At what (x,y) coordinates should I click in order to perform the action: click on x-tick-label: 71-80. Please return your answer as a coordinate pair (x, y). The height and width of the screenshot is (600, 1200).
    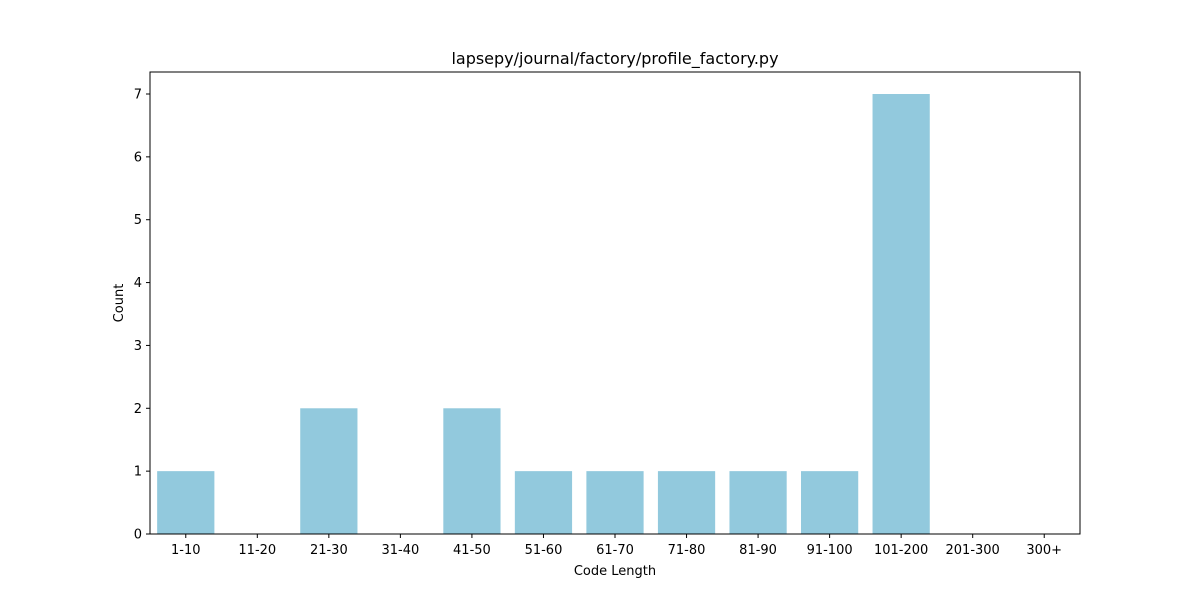
    Looking at the image, I should click on (687, 550).